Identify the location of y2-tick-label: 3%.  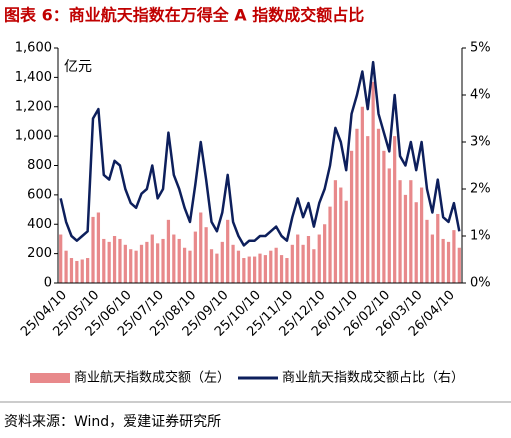
(480, 142).